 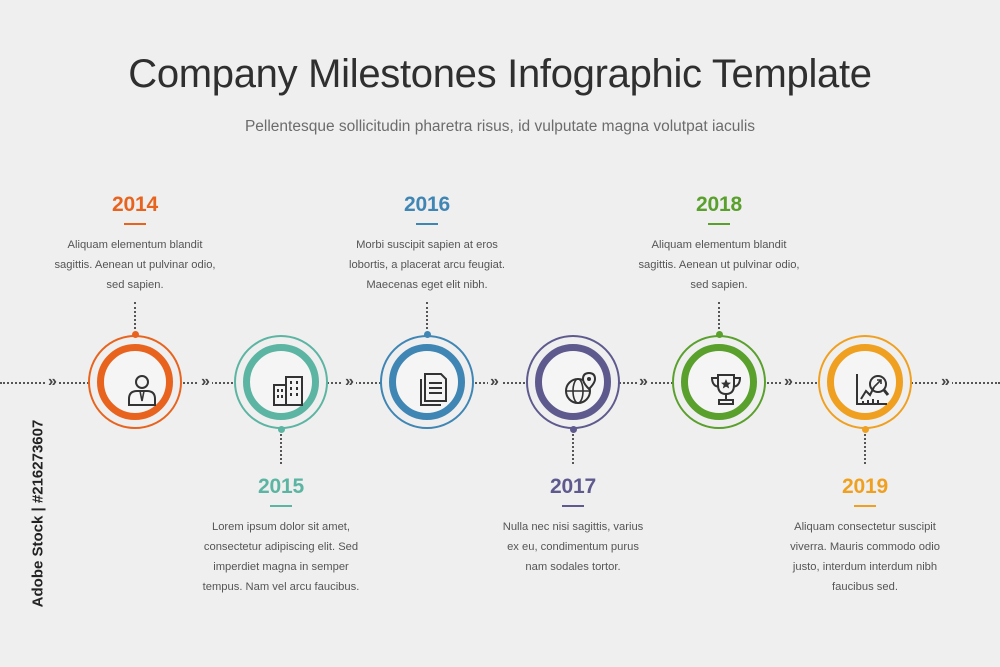 I want to click on milestone-2014-underline, so click(x=135, y=224).